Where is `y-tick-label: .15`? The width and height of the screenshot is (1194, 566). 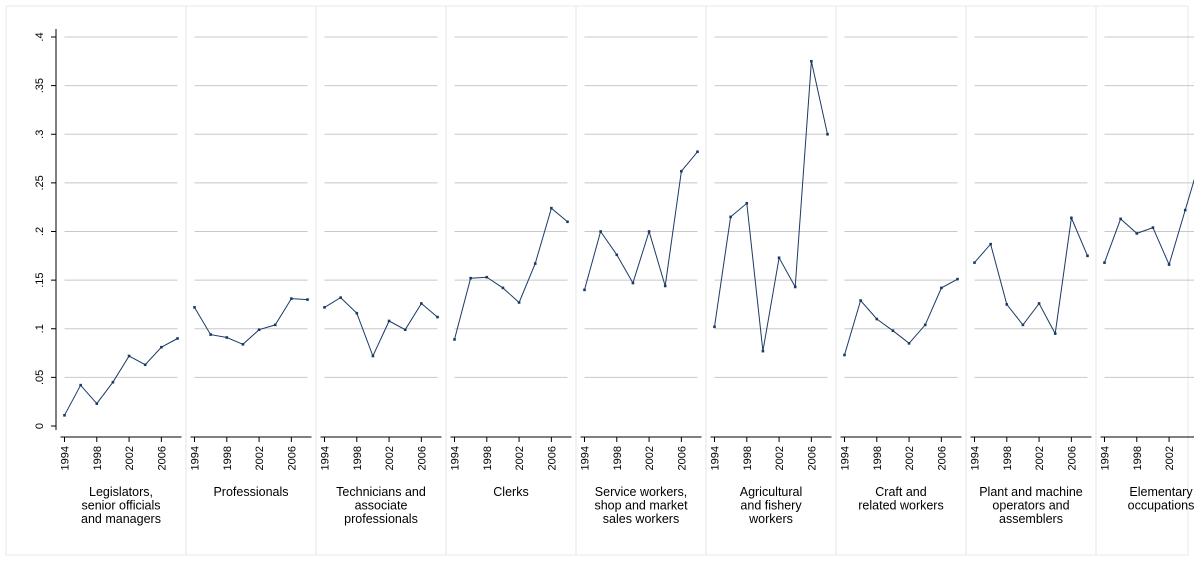 y-tick-label: .15 is located at coordinates (40, 279).